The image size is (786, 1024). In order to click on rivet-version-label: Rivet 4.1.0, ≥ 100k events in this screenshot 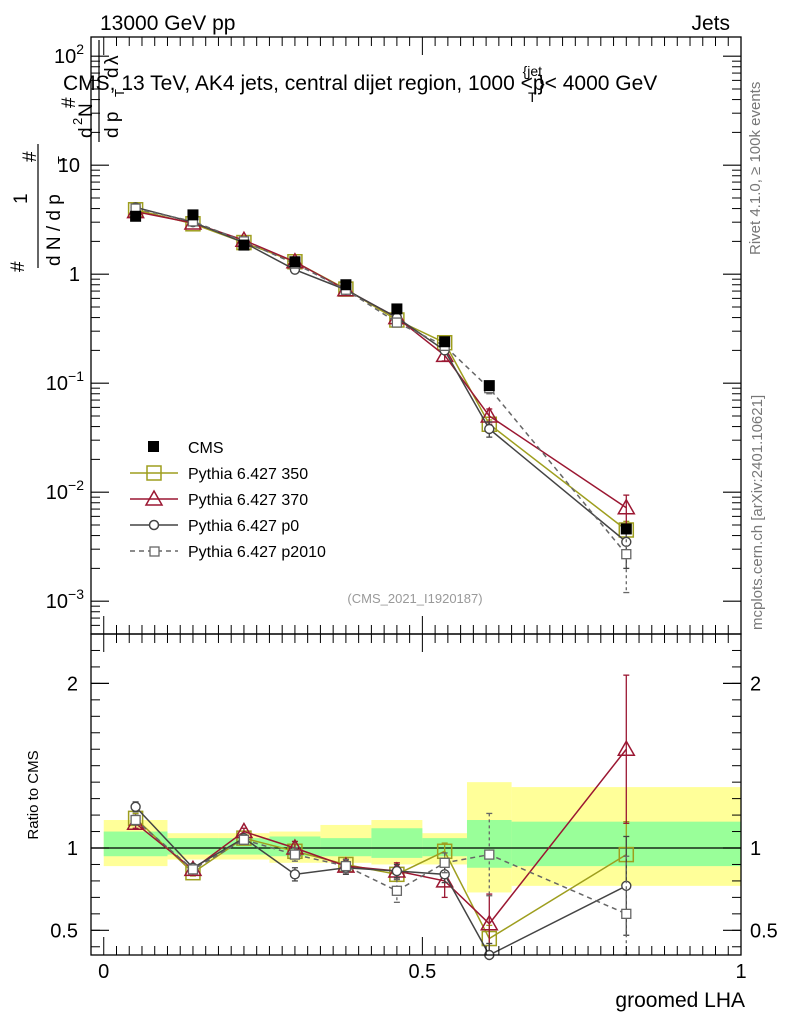, I will do `click(755, 168)`.